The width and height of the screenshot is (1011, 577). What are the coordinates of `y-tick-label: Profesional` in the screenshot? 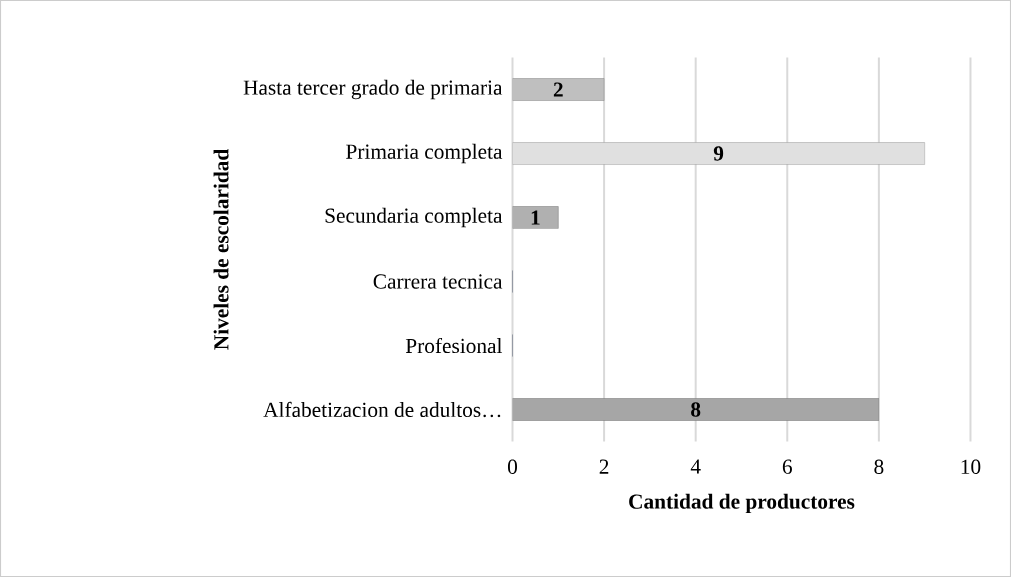 It's located at (454, 345).